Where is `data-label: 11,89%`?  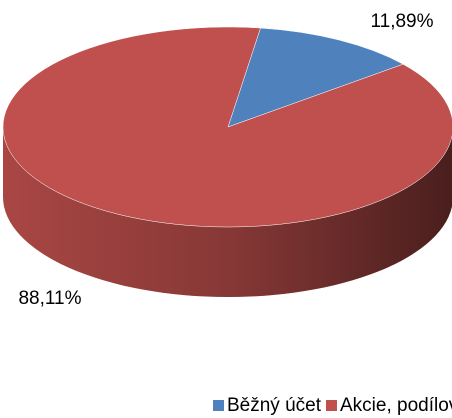 data-label: 11,89% is located at coordinates (401, 21).